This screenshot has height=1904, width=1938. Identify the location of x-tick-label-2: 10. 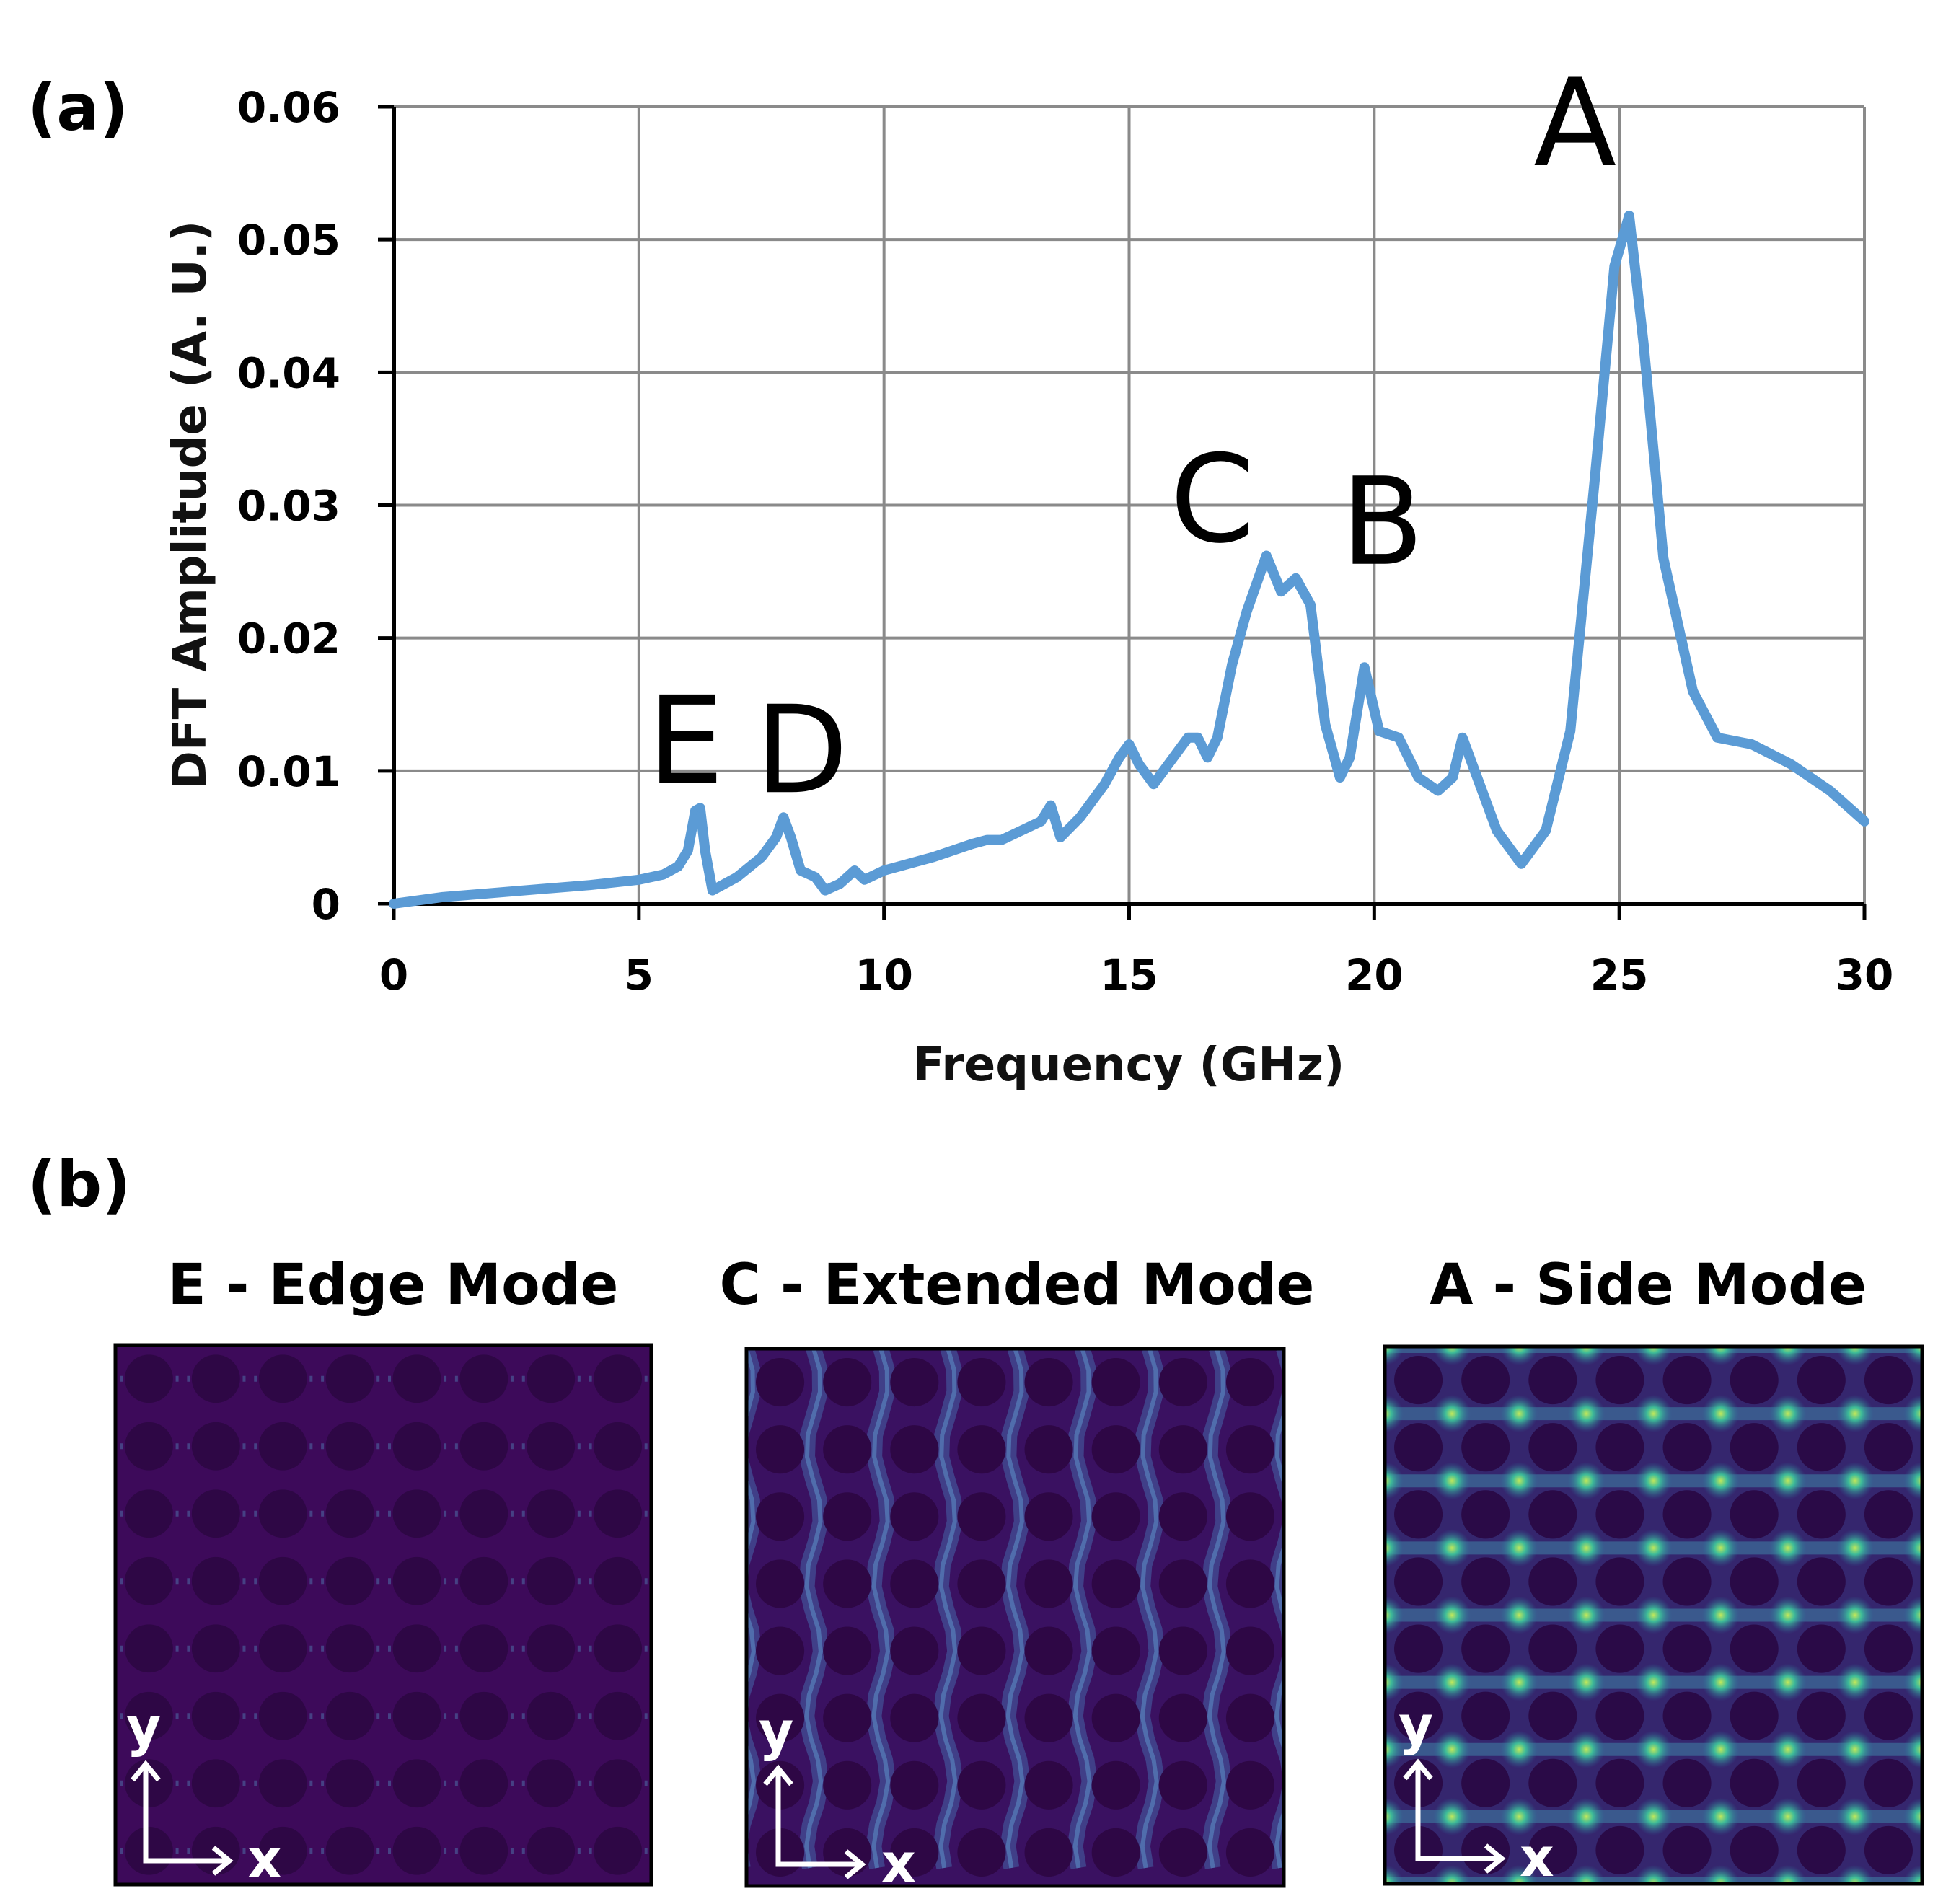
(884, 975).